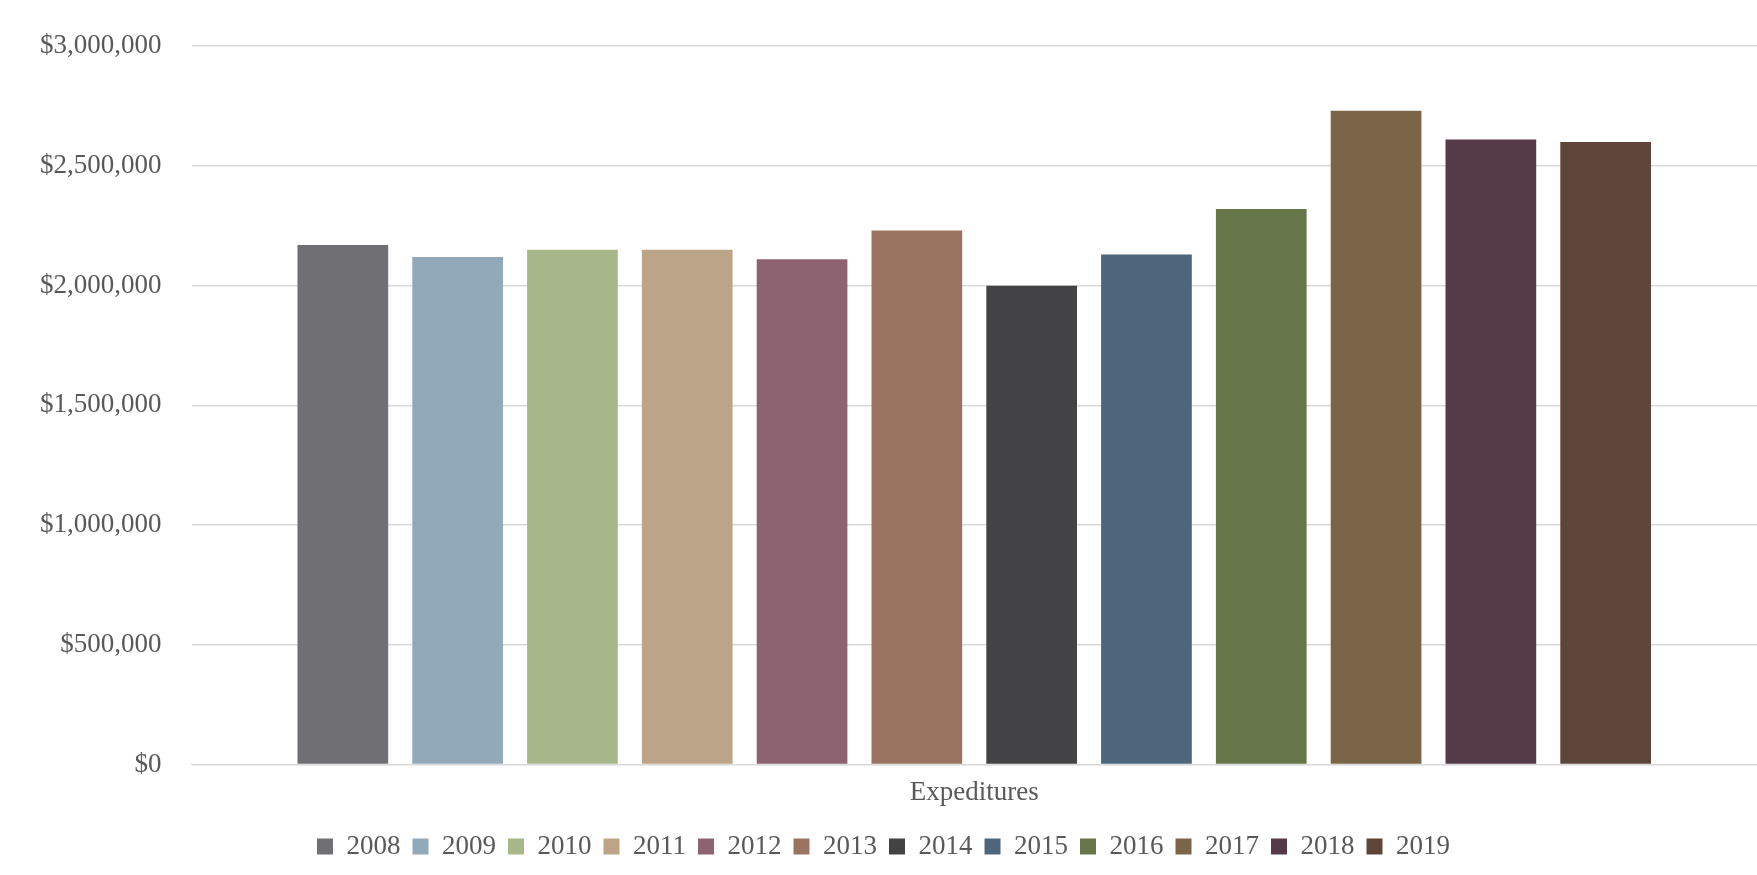  What do you see at coordinates (101, 523) in the screenshot?
I see `y-tick-label: $1,000,000` at bounding box center [101, 523].